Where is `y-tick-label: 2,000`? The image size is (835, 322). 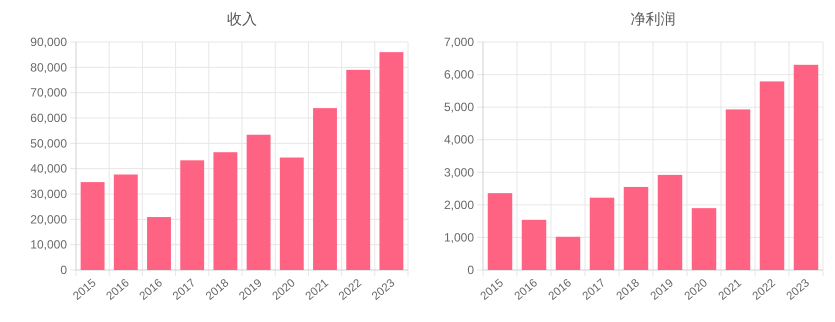
y-tick-label: 2,000 is located at coordinates (459, 205).